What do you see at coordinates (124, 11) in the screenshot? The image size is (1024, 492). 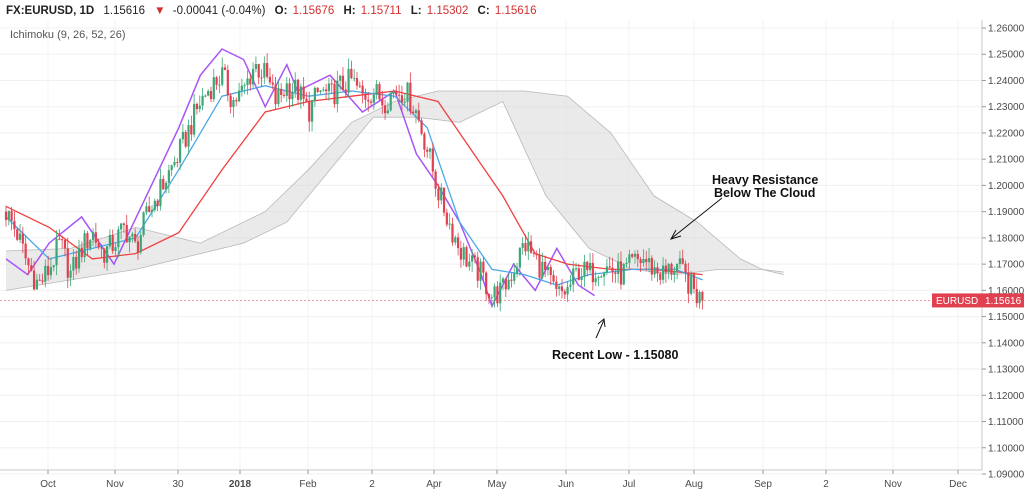 I see `last-price-label: 1.15616` at bounding box center [124, 11].